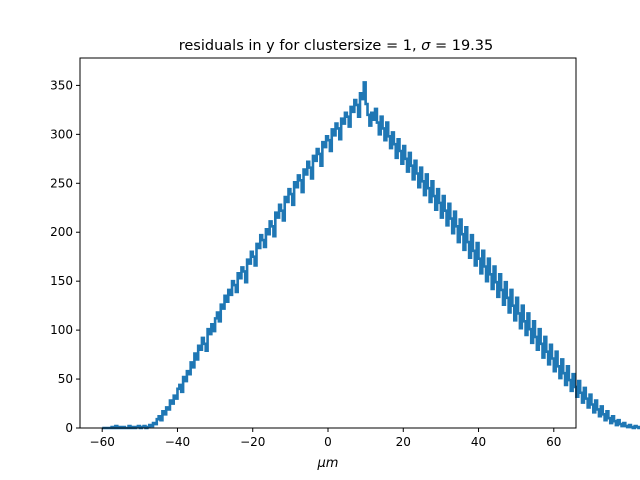 The image size is (640, 480). What do you see at coordinates (461, 46) in the screenshot?
I see `chart-title-suffix: = 19.35` at bounding box center [461, 46].